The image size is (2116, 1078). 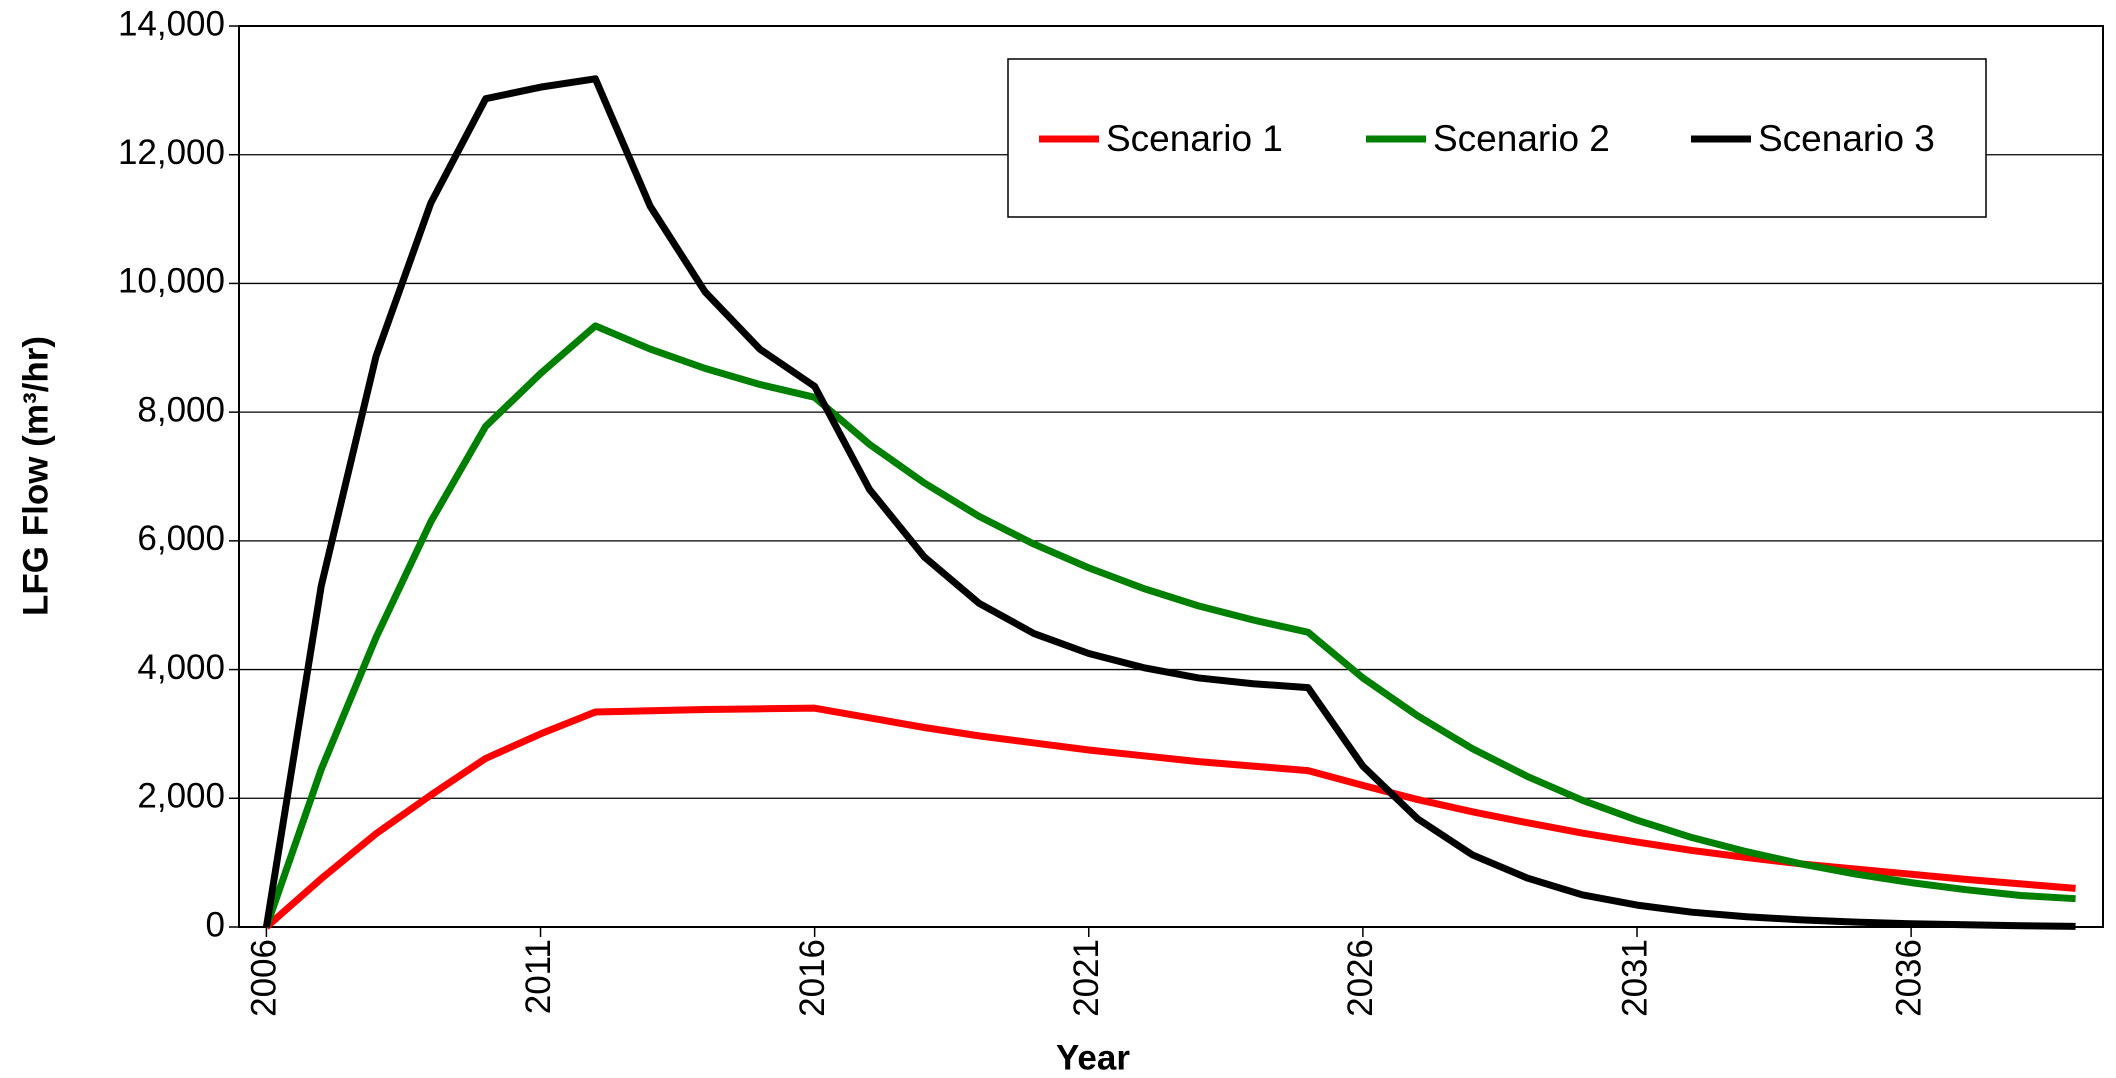 What do you see at coordinates (1846, 138) in the screenshot?
I see `legend-label: Scenario 3` at bounding box center [1846, 138].